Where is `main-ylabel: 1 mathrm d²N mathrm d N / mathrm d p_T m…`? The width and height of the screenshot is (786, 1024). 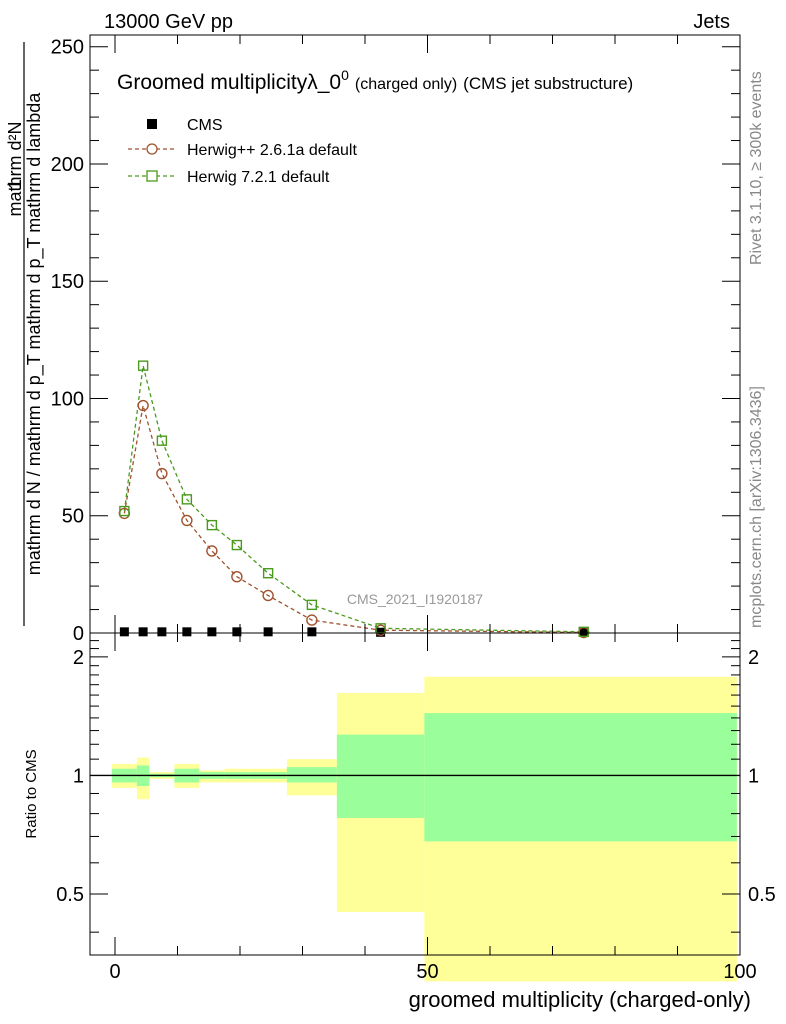 main-ylabel: 1 mathrm d²N mathrm d N / mathrm d p_T m… is located at coordinates (25, 334).